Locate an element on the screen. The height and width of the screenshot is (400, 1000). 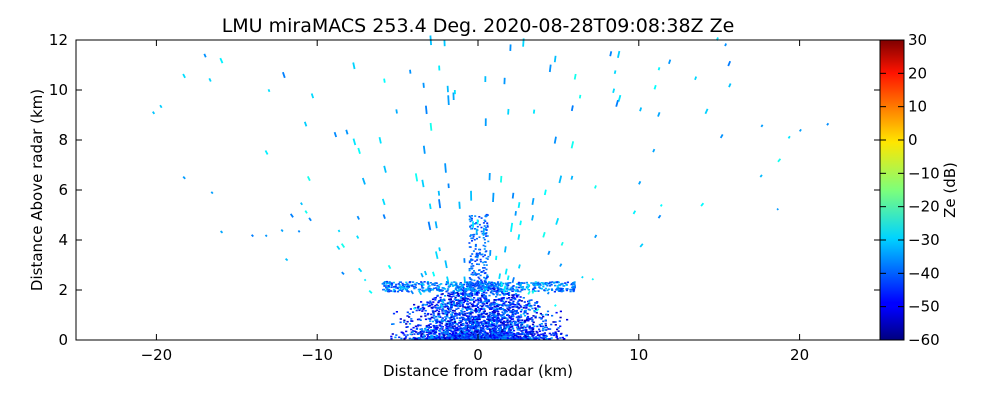
colorbar-label: Ze (dB) is located at coordinates (950, 190).